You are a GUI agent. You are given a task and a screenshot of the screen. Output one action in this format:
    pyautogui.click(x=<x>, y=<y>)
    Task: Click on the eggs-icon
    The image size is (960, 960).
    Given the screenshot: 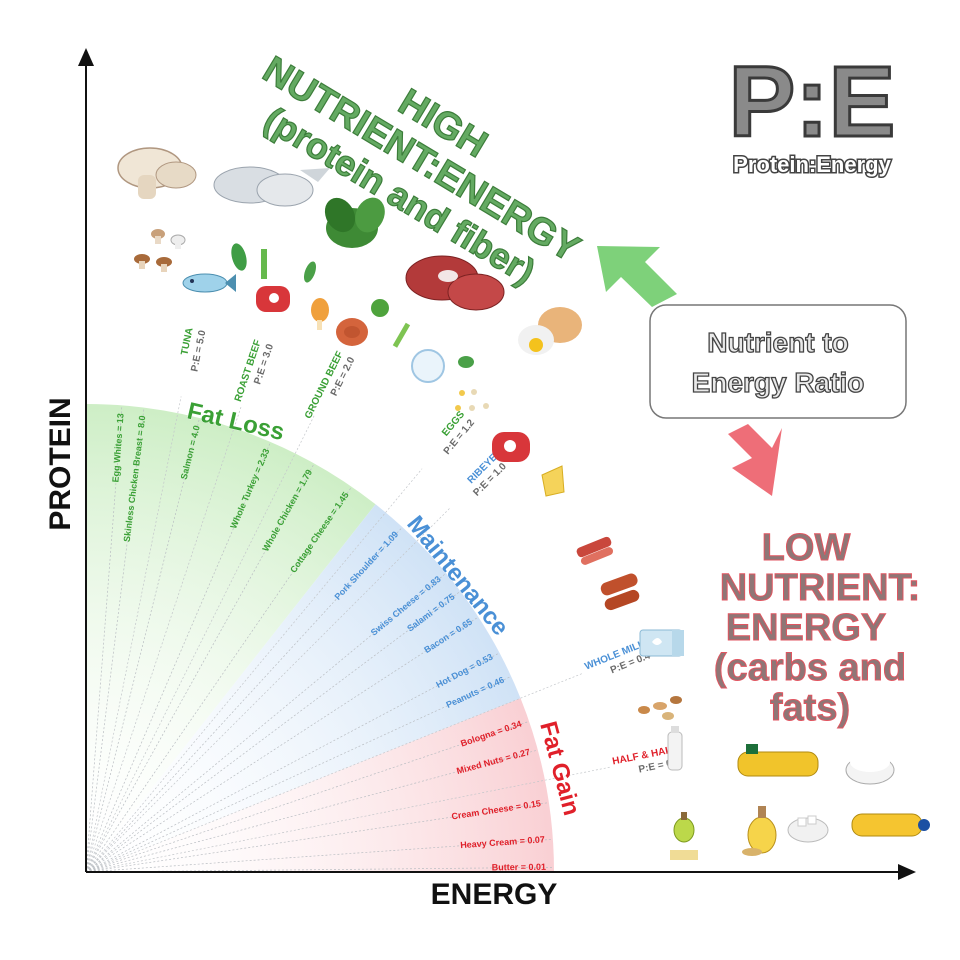 What is the action you would take?
    pyautogui.click(x=550, y=331)
    